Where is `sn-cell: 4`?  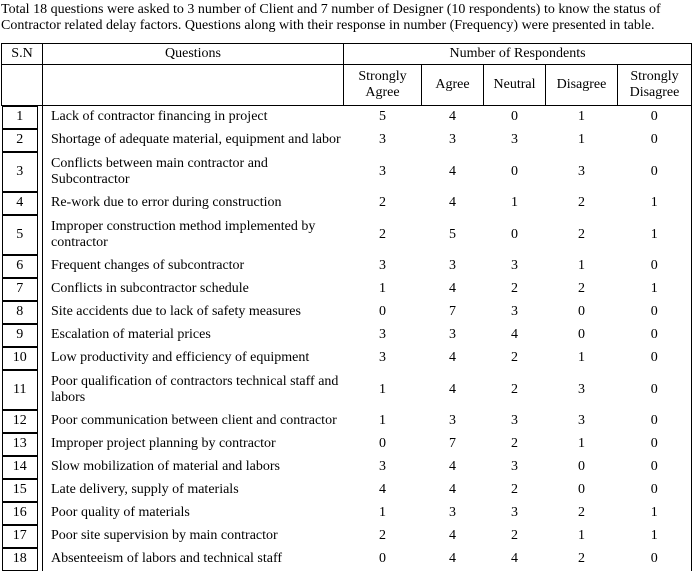
sn-cell: 4 is located at coordinates (22, 203).